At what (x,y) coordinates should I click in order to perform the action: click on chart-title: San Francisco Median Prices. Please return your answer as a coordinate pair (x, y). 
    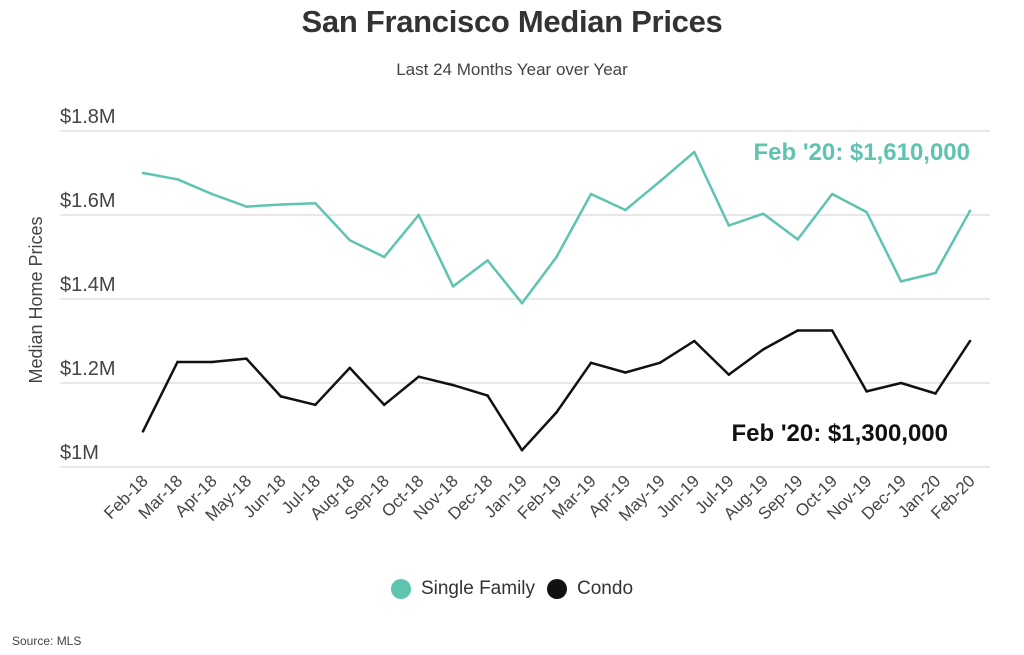
    Looking at the image, I should click on (512, 21).